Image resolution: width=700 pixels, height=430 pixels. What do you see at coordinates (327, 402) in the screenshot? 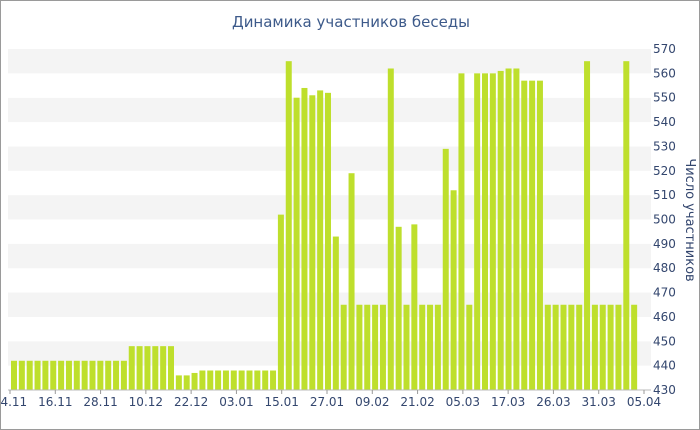
I see `x-tick-label: 27.01` at bounding box center [327, 402].